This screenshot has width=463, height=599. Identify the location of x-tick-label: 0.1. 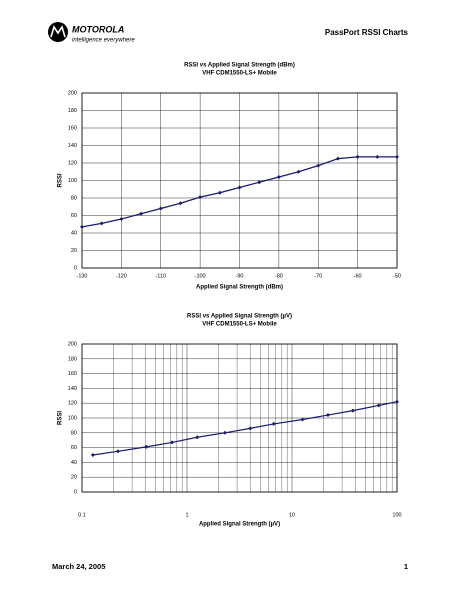
(82, 515).